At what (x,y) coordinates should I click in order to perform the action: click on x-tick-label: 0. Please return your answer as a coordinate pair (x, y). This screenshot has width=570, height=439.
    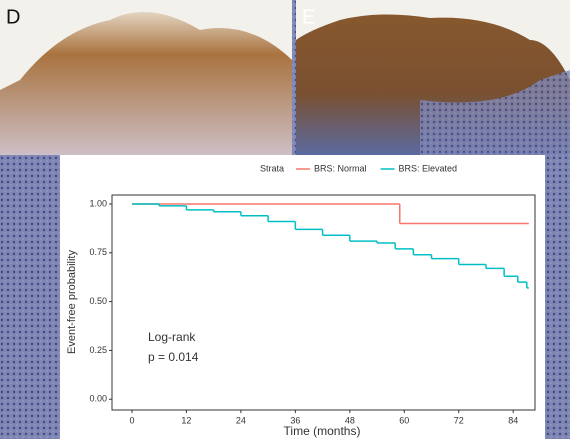
    Looking at the image, I should click on (131, 420).